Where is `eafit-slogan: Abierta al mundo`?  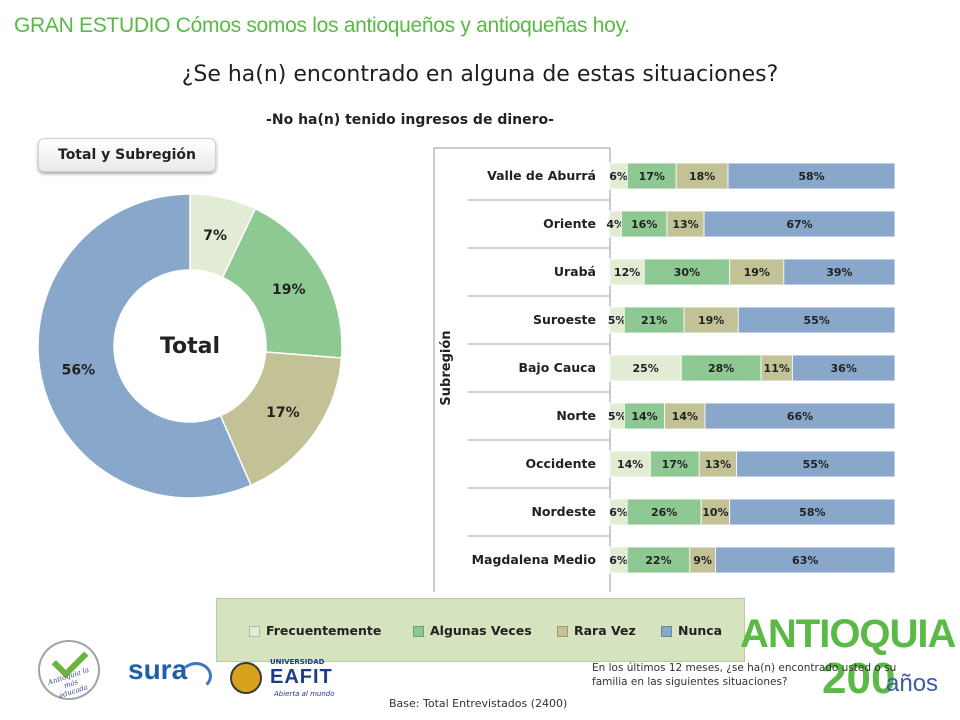 eafit-slogan: Abierta al mundo is located at coordinates (304, 694).